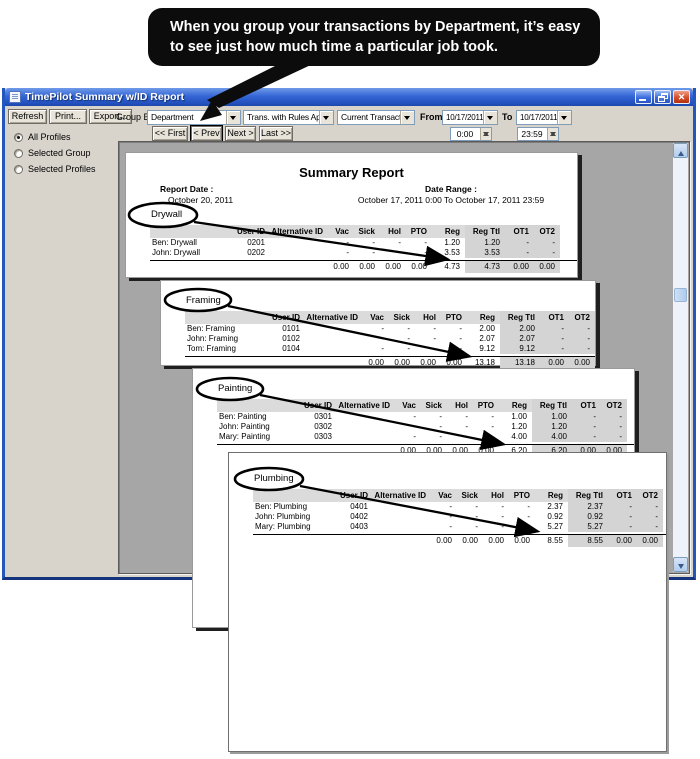  Describe the element at coordinates (351, 172) in the screenshot. I see `report-title: Summary Report` at that location.